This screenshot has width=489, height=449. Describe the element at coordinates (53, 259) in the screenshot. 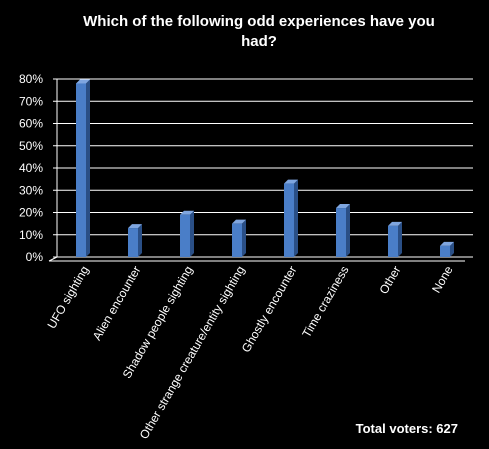

I see `axis-depth-edge` at that location.